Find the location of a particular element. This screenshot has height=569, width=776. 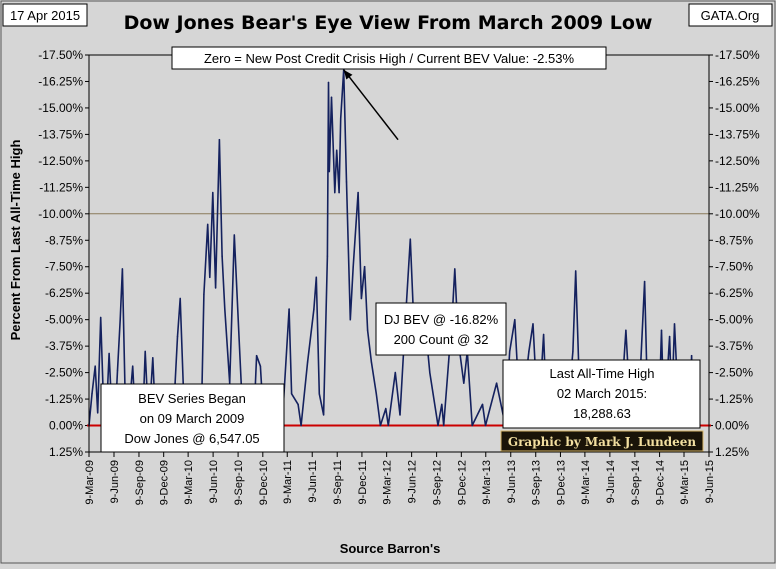

source-tag-badge is located at coordinates (730, 15).